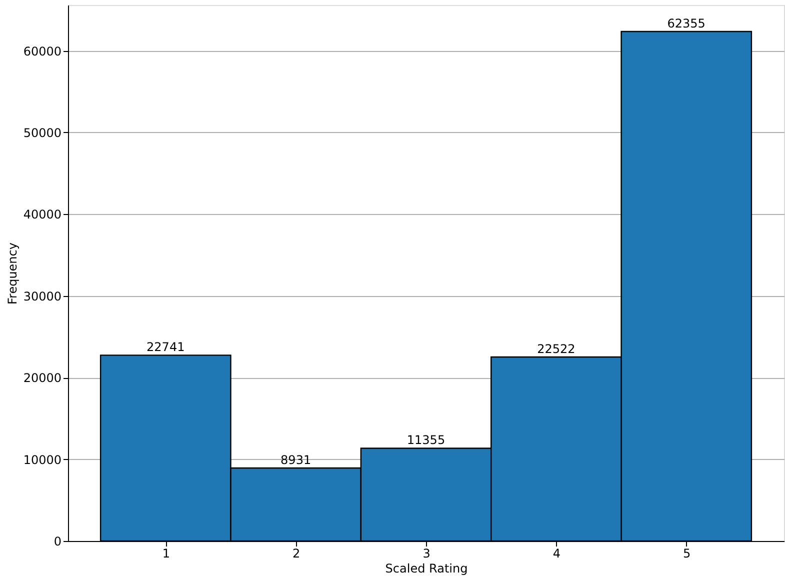 The image size is (785, 579). I want to click on x-tick-label: 2, so click(296, 553).